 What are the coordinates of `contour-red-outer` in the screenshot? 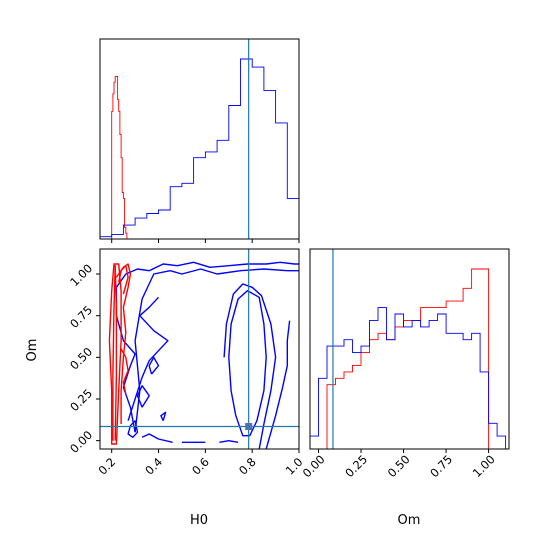 It's located at (115, 354).